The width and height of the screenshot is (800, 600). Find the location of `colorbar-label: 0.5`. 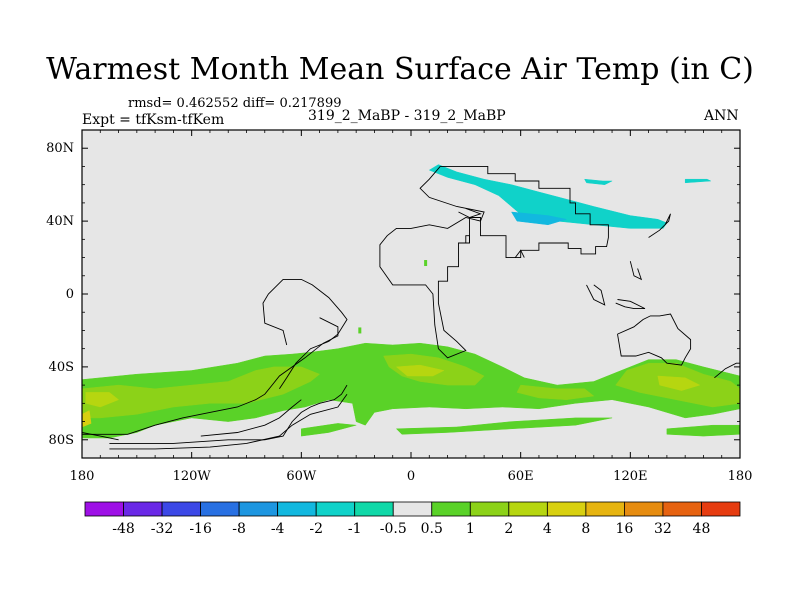

colorbar-label: 0.5 is located at coordinates (432, 529).